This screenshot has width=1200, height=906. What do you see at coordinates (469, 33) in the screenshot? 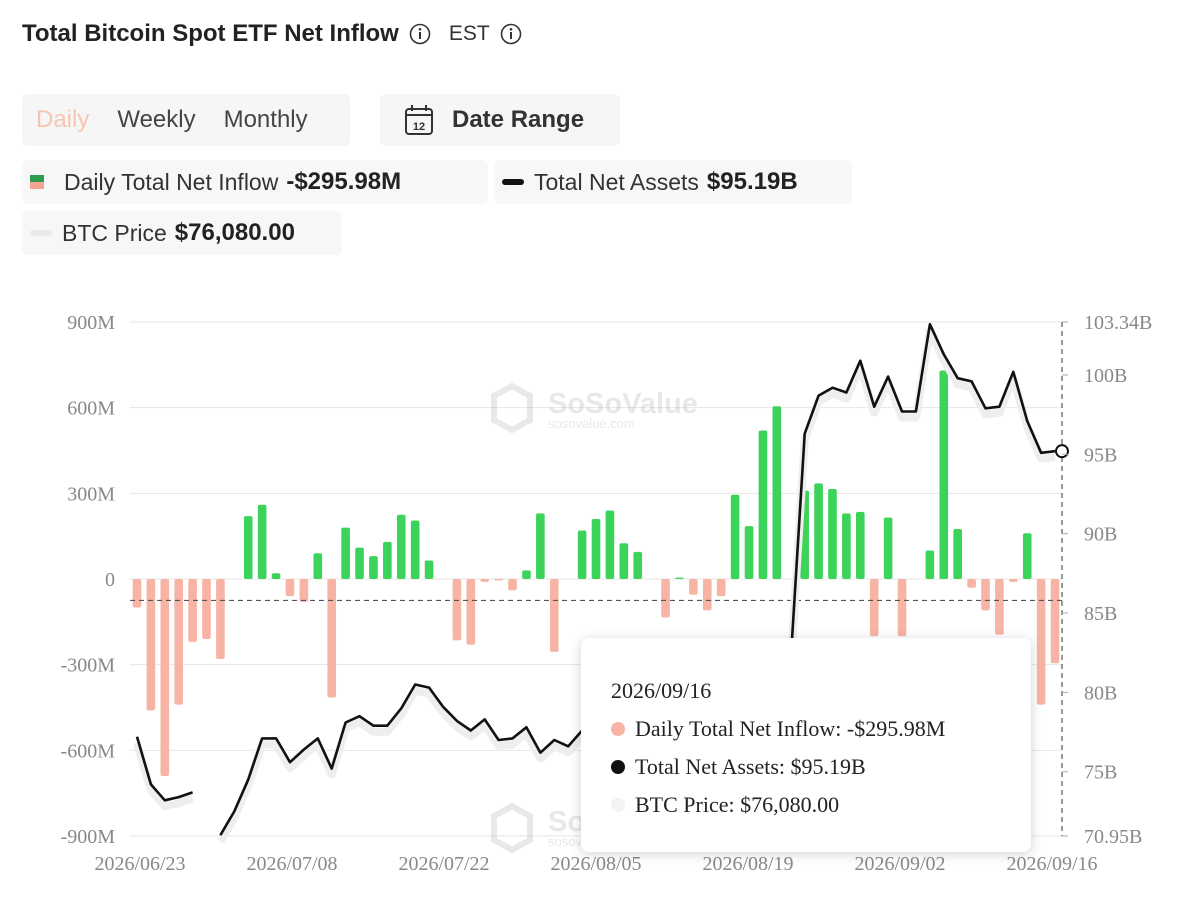
I see `timezone-label: EST` at bounding box center [469, 33].